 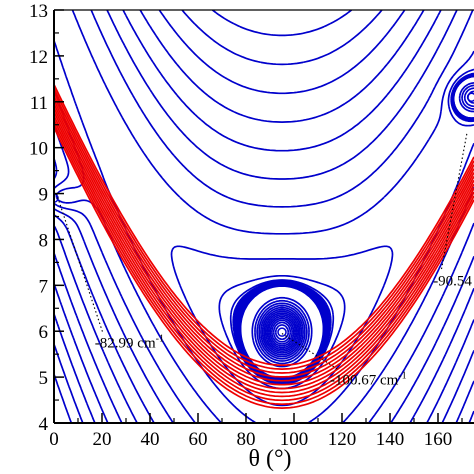 I want to click on x-tick-label: 140, so click(x=390, y=439).